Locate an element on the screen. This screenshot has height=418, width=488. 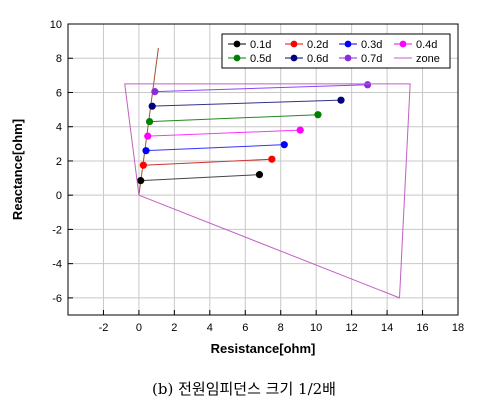
legend-label: zone is located at coordinates (428, 59).